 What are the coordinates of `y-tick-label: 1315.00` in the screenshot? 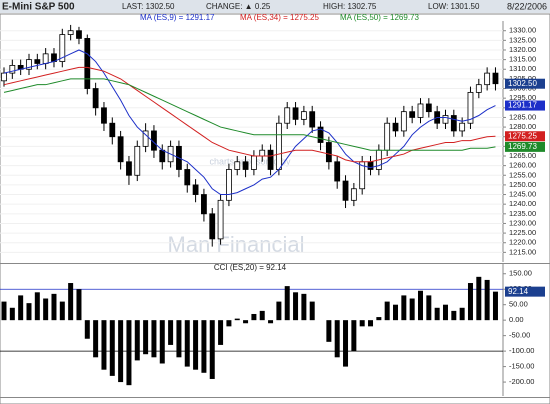 It's located at (522, 59).